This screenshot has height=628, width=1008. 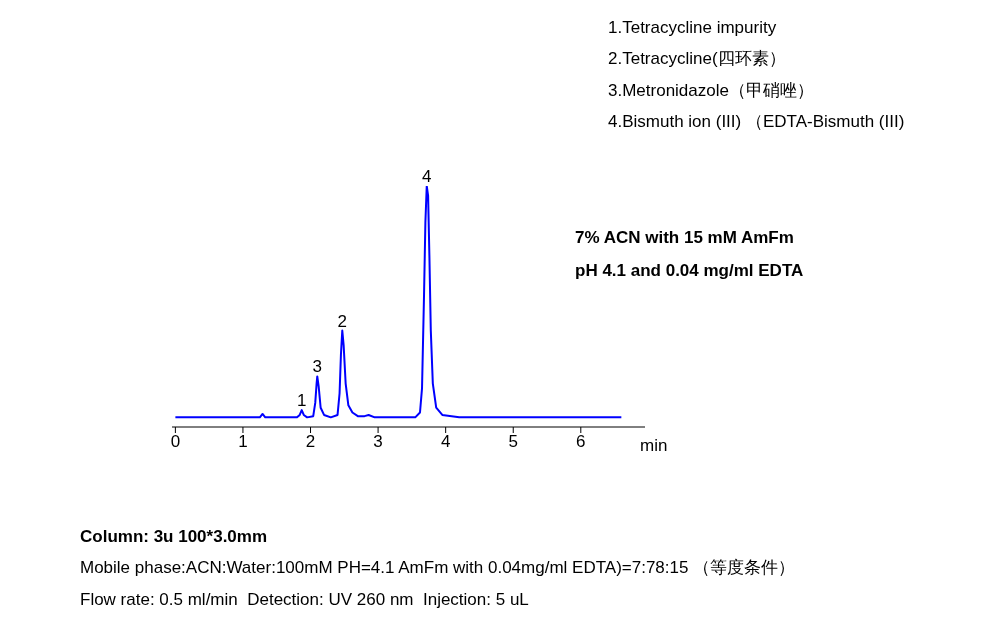 I want to click on x-tick-label: 0, so click(x=175, y=442).